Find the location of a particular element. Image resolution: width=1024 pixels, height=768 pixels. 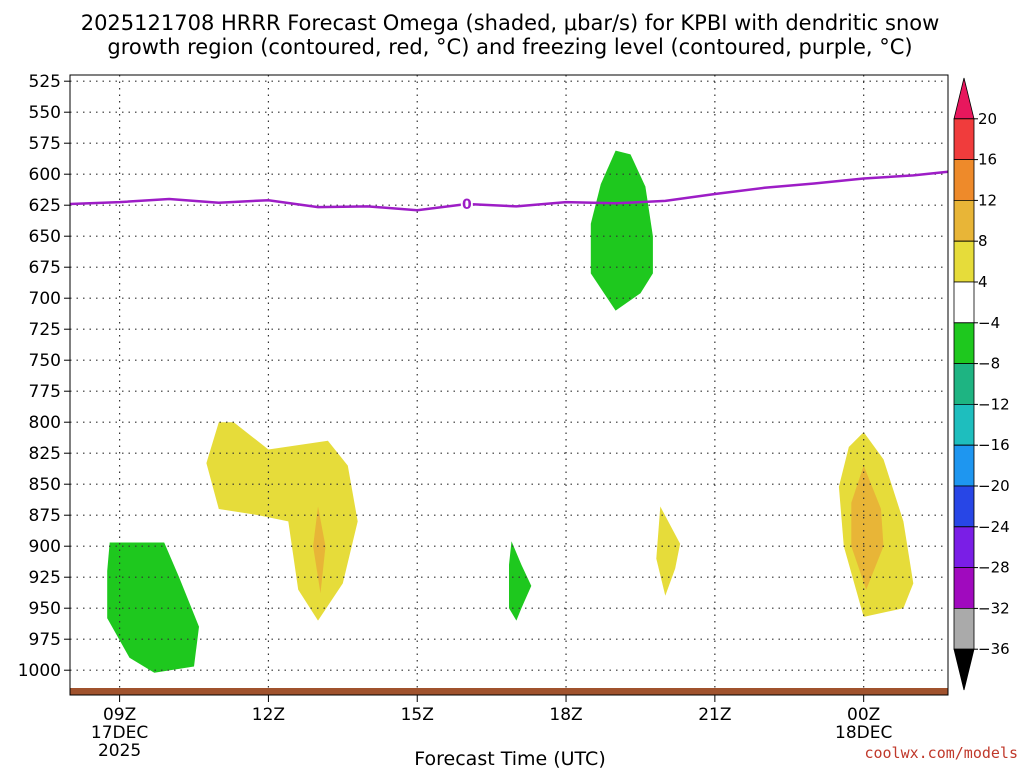

freezing-level-label-bg is located at coordinates (466, 203).